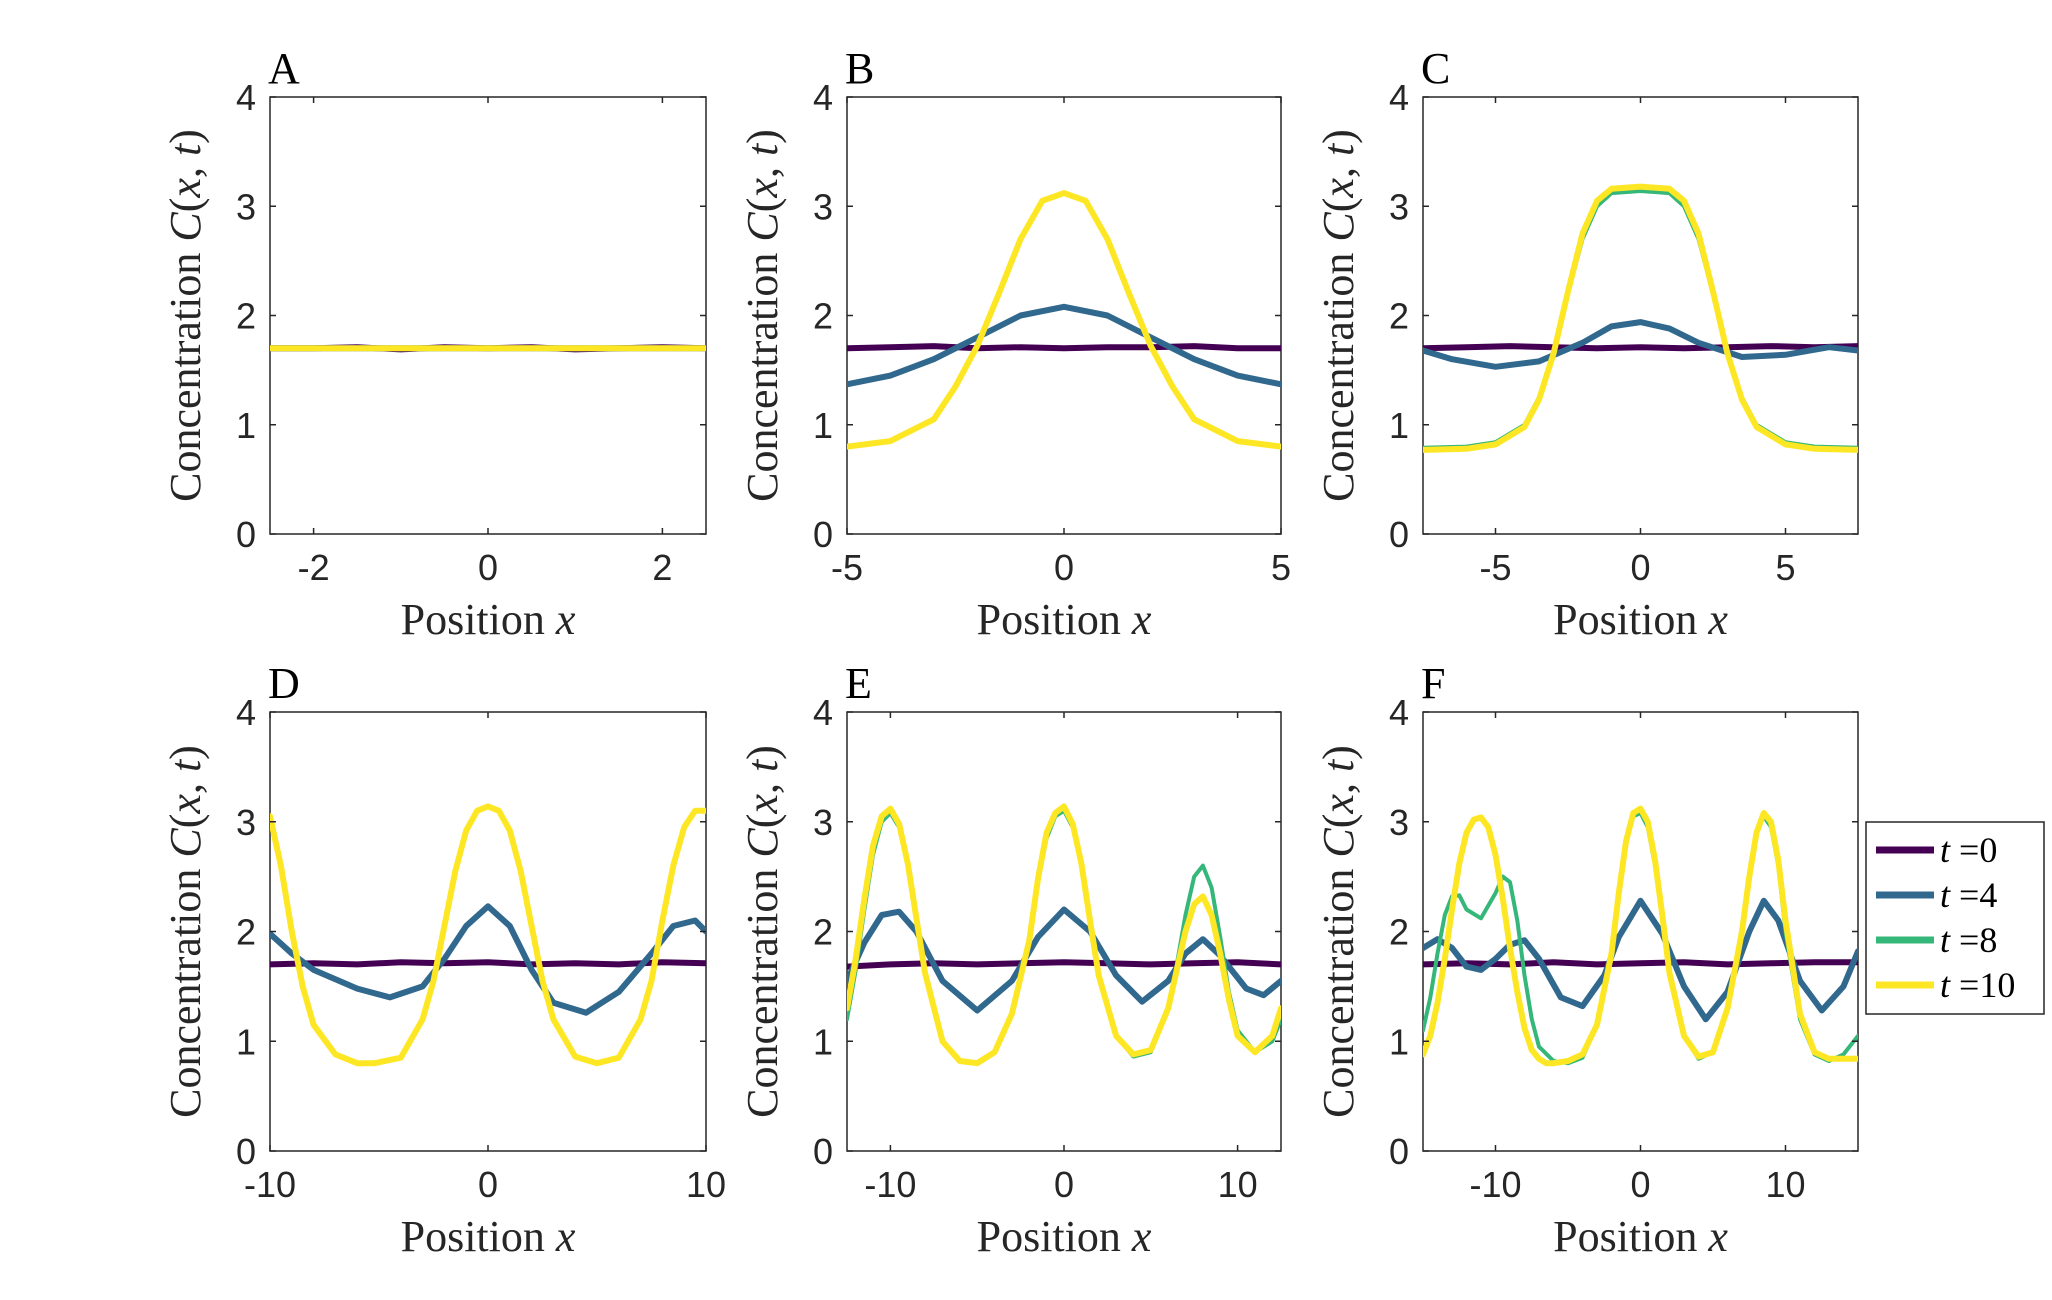 This screenshot has width=2052, height=1300. What do you see at coordinates (1968, 940) in the screenshot?
I see `legend-label-t8: t =8` at bounding box center [1968, 940].